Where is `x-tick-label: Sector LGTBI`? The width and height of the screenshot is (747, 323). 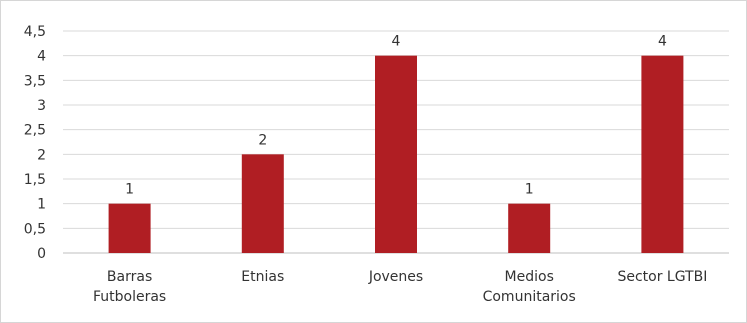 x-tick-label: Sector LGTBI is located at coordinates (662, 277).